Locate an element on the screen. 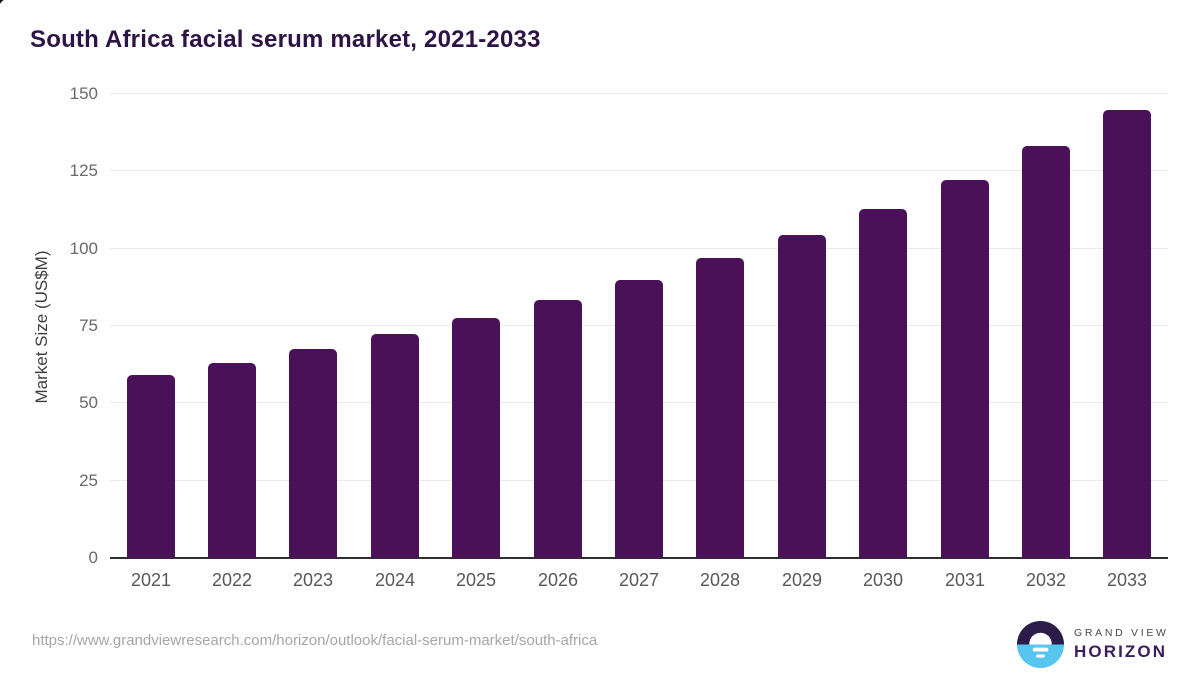 Image resolution: width=1200 pixels, height=675 pixels. bar-2030 is located at coordinates (883, 383).